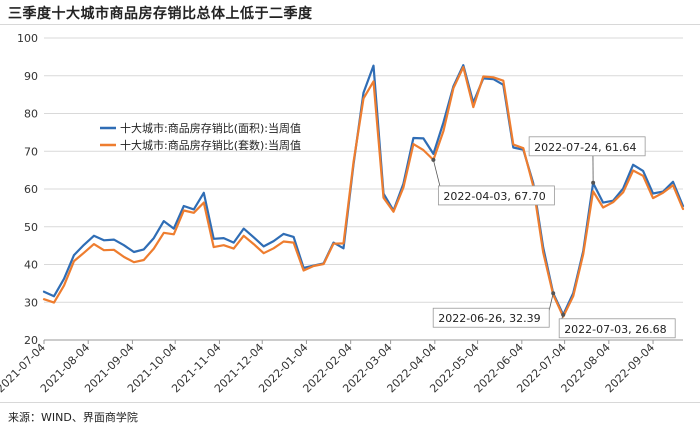 The width and height of the screenshot is (700, 427). Describe the element at coordinates (31, 227) in the screenshot. I see `y-tick-label: 50` at that location.